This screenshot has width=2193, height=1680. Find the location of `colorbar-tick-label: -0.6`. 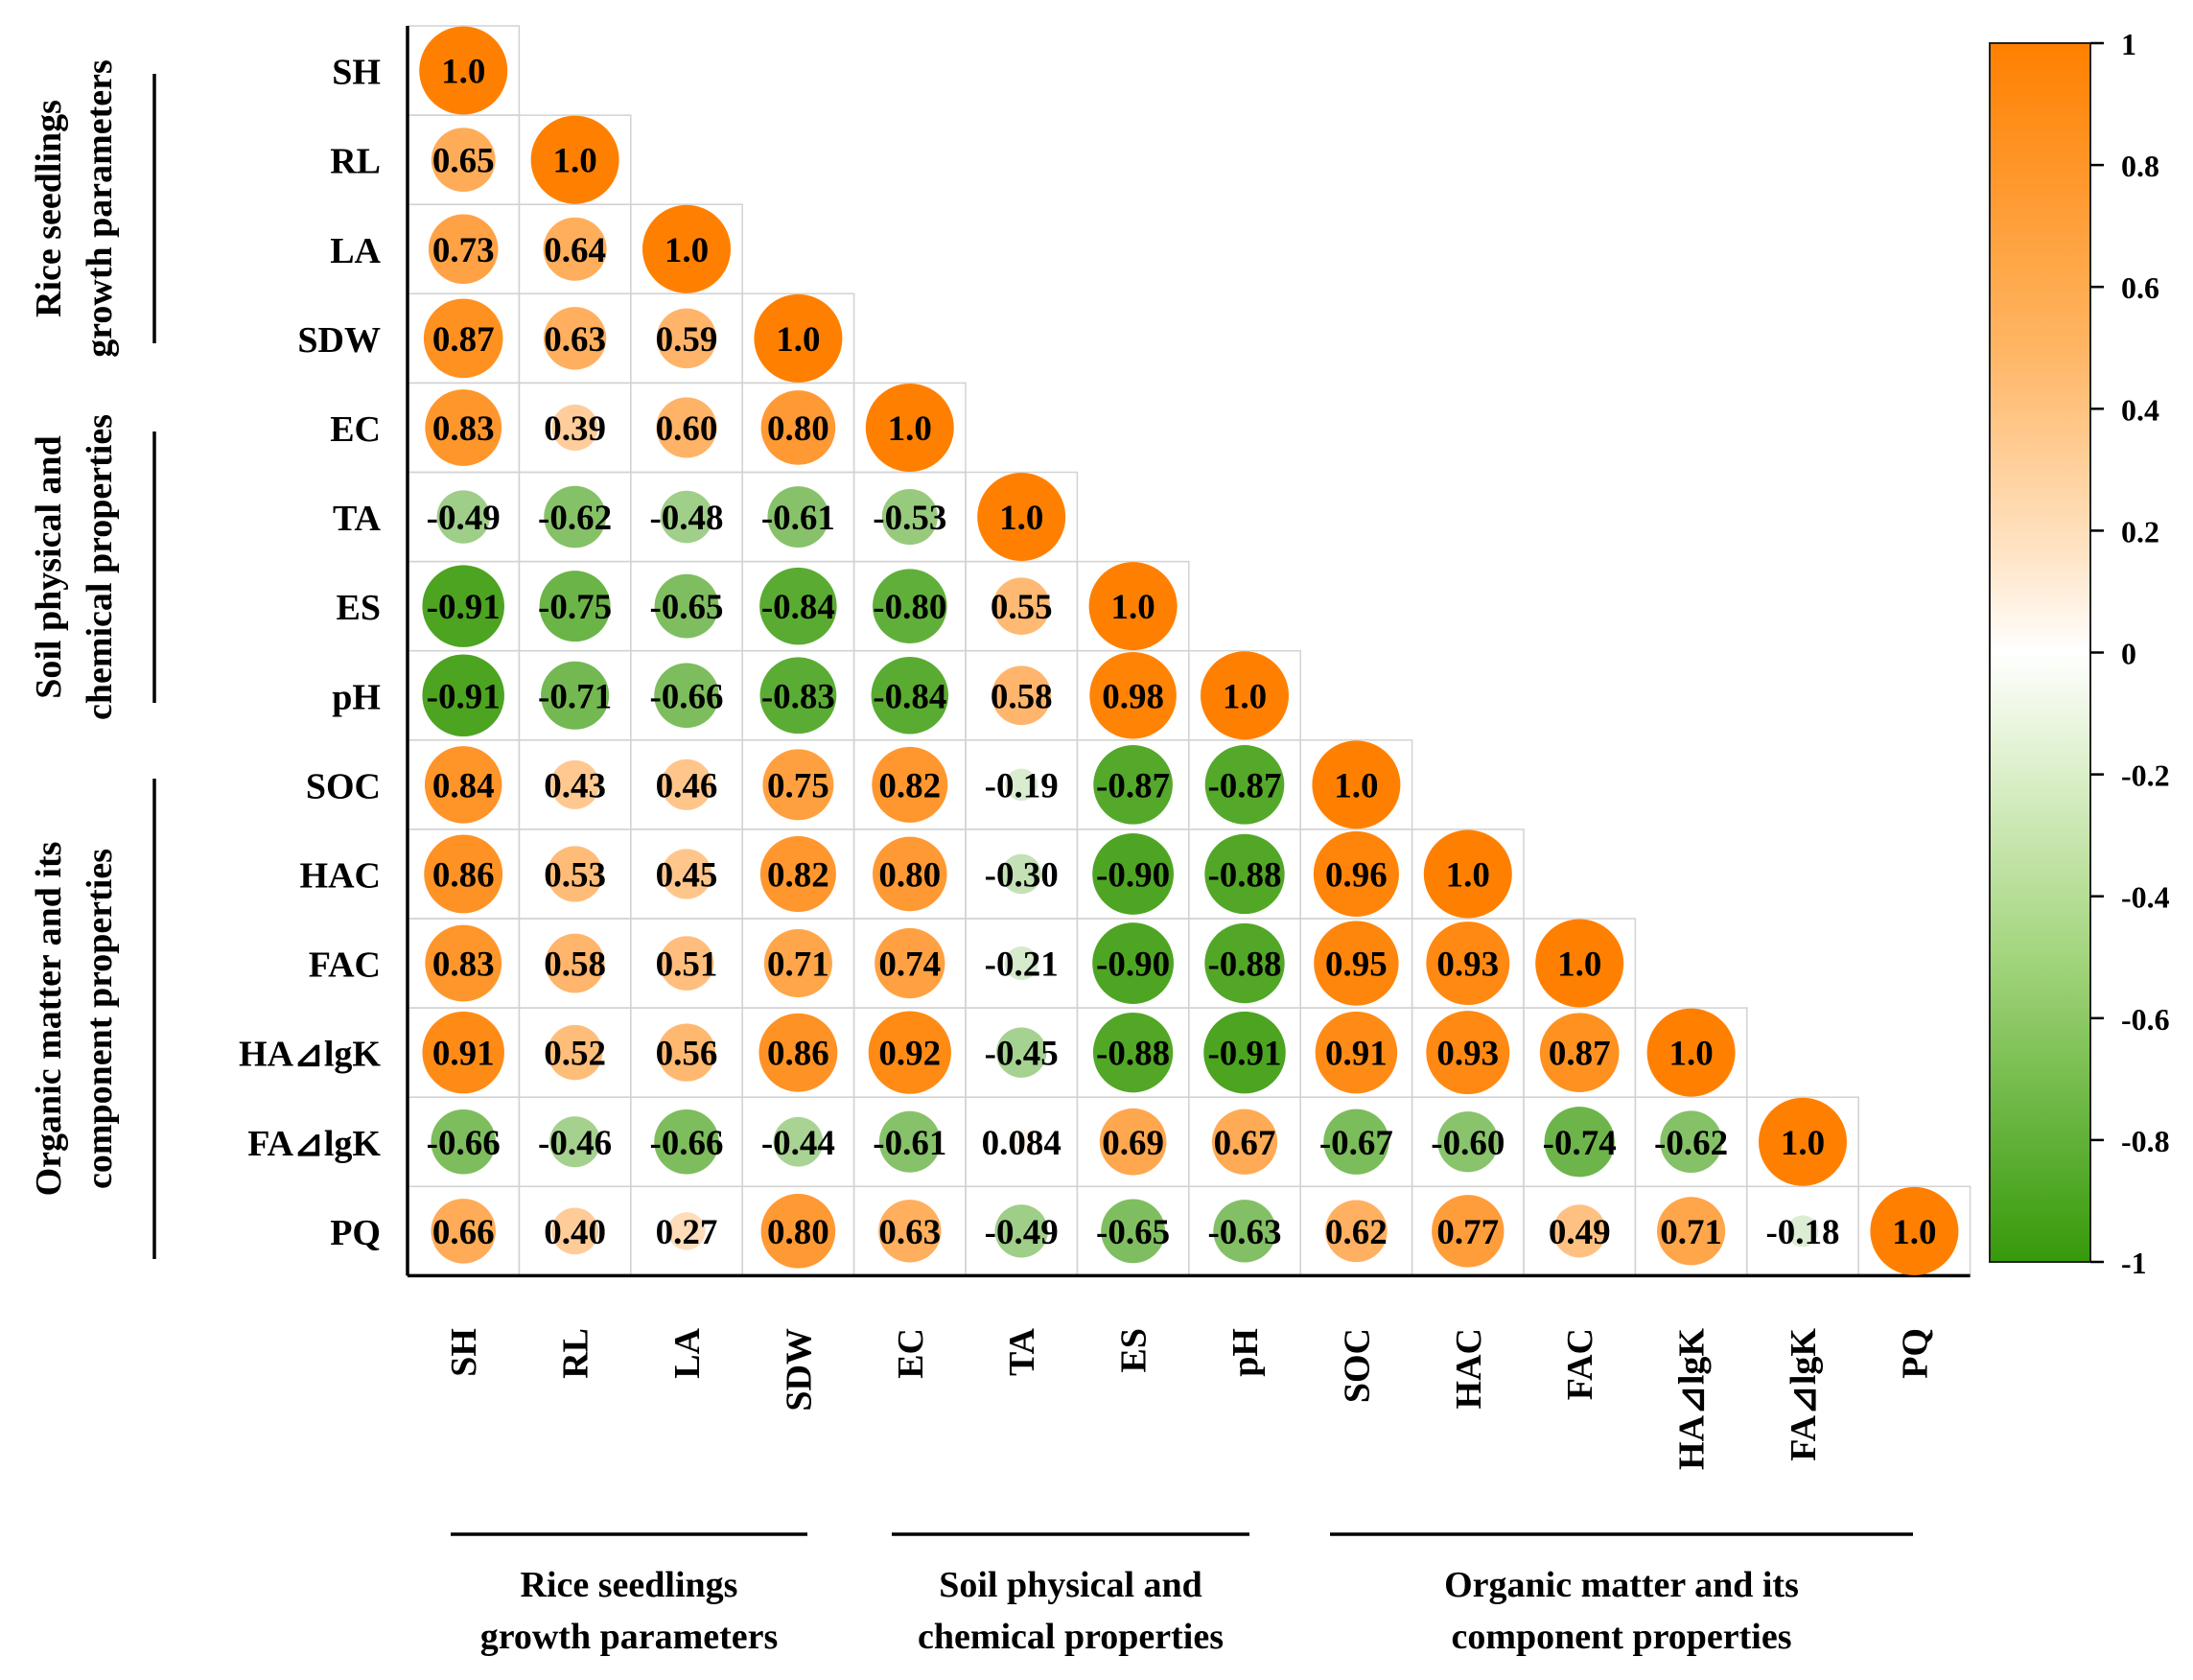

colorbar-tick-label: -0.6 is located at coordinates (2145, 1020).